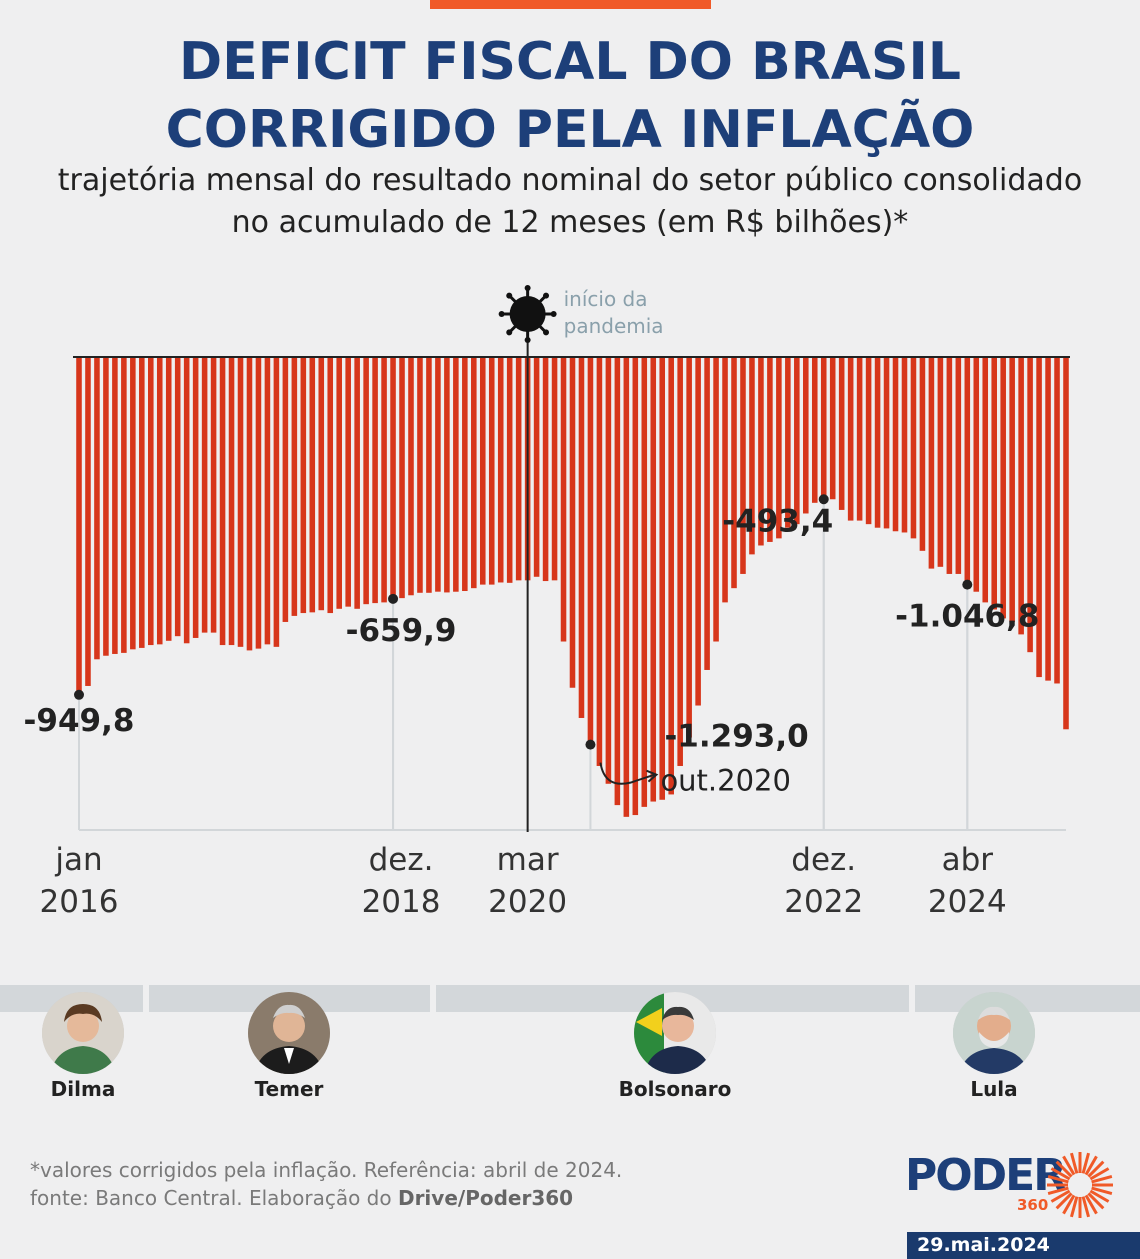  Describe the element at coordinates (823, 860) in the screenshot. I see `x-tick-2022-12-line1: dez.` at that location.